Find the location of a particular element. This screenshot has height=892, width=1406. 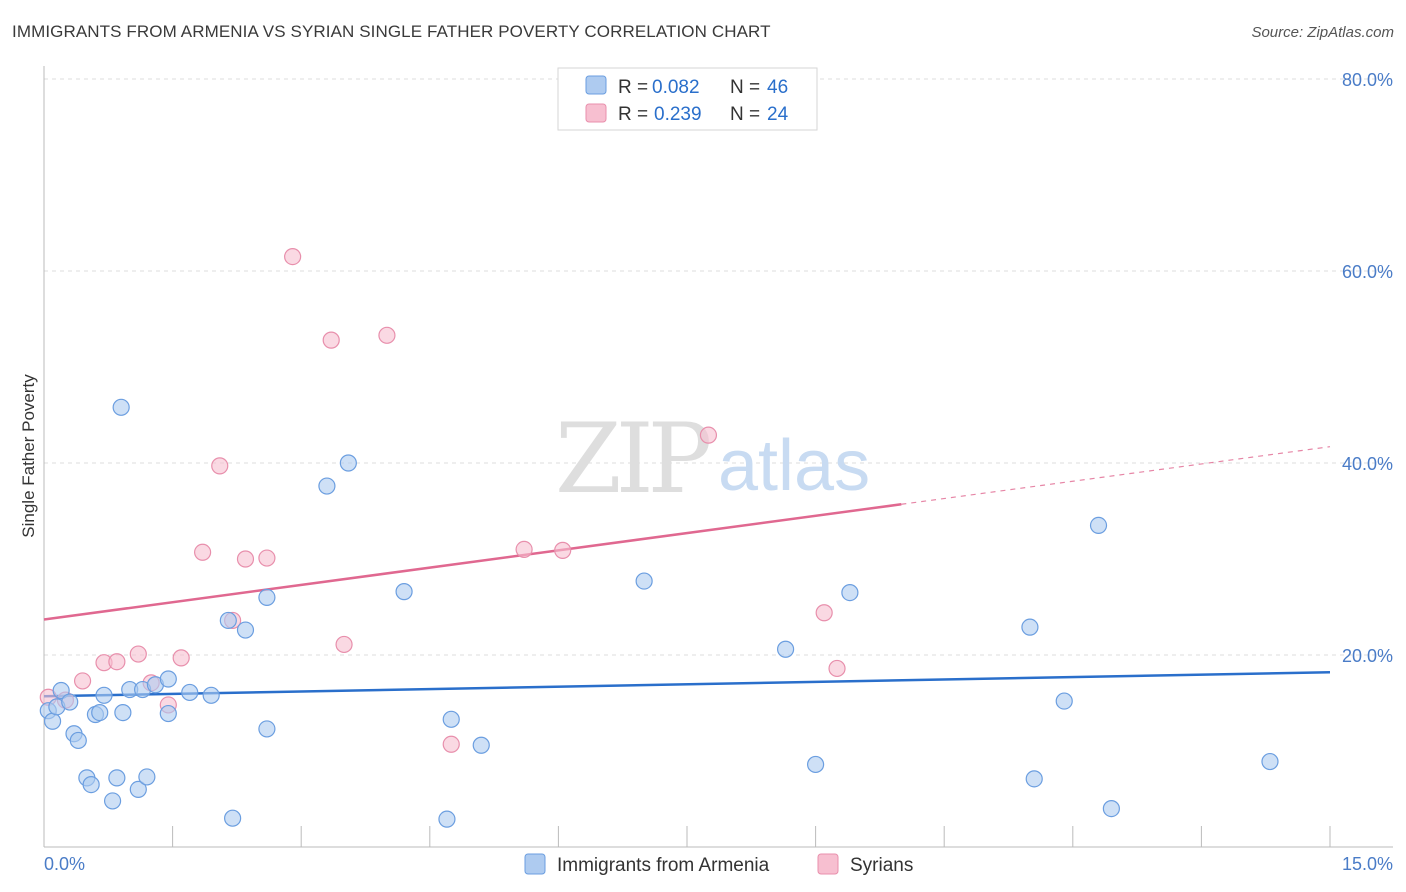

watermark-atlas: atlas is located at coordinates (794, 466).